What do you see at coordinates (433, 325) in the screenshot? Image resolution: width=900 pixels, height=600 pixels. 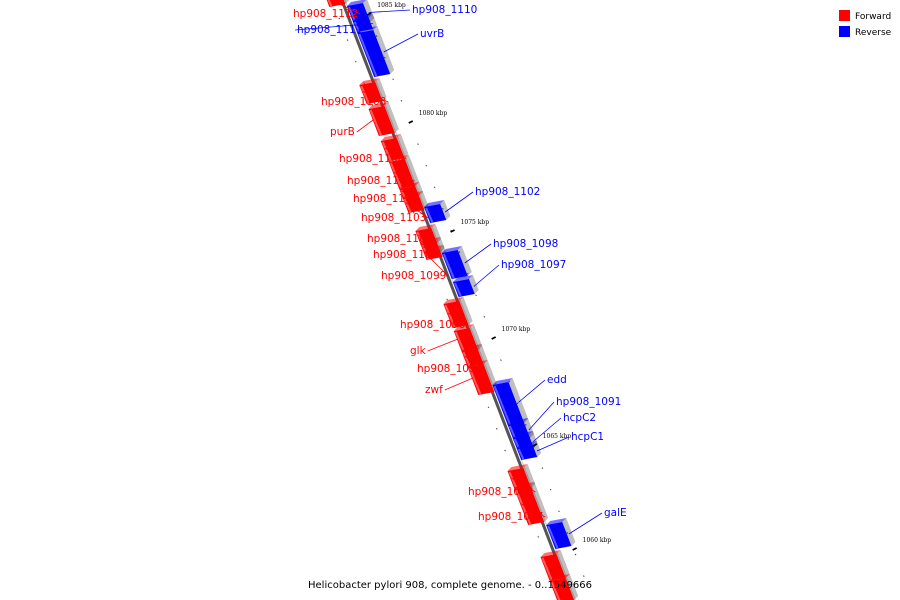 I see `gene-label: hp908_1096` at bounding box center [433, 325].